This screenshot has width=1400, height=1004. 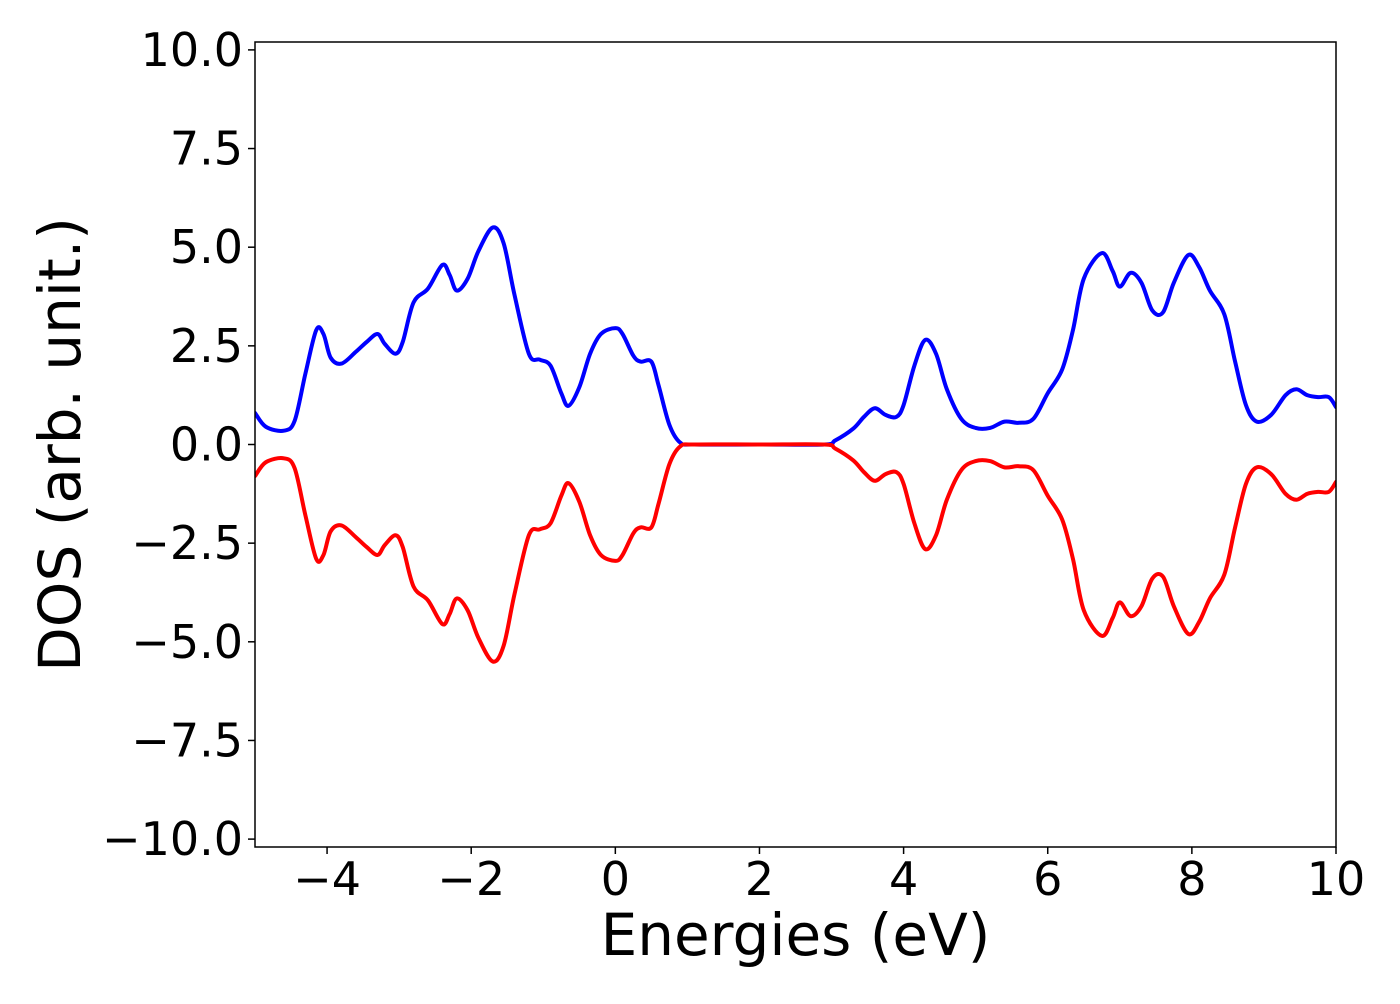 I want to click on x-tick-label: 10, so click(x=1336, y=879).